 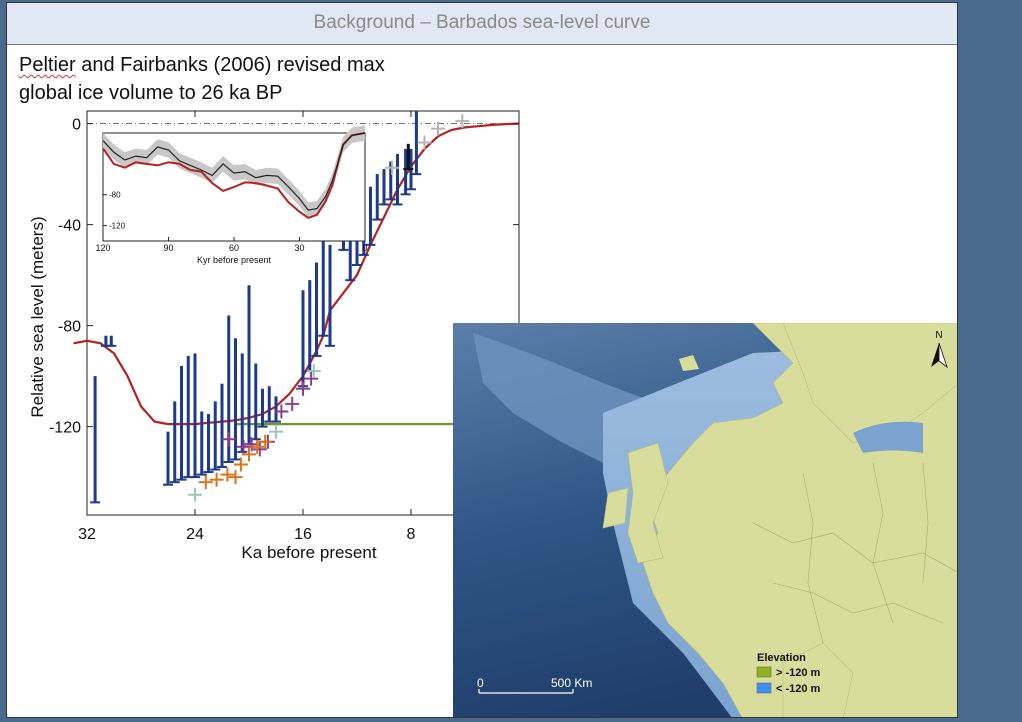 I want to click on inset-x-tick-label: 120, so click(x=102, y=248).